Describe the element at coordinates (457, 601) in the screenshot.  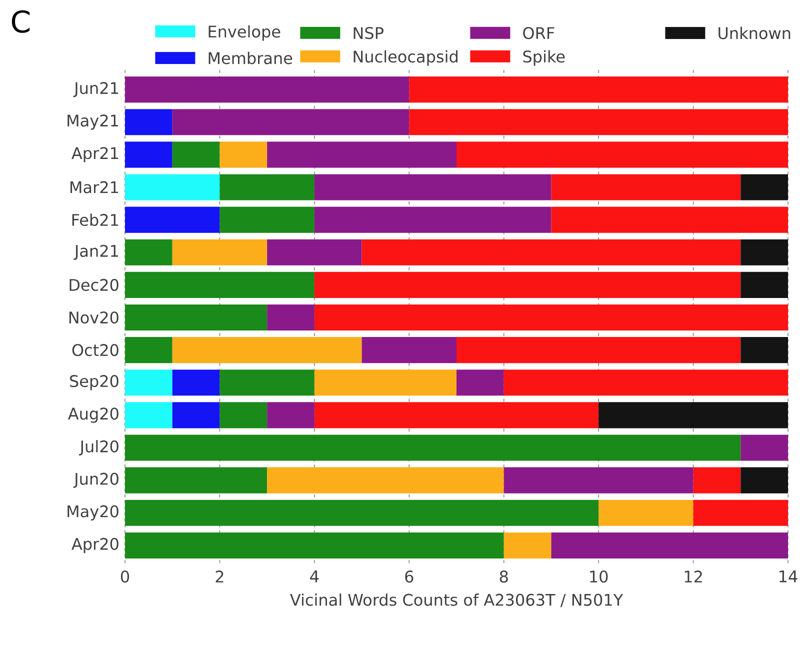
I see `x-axis-title: Vicinal Words Counts of A23063T / N501Y` at that location.